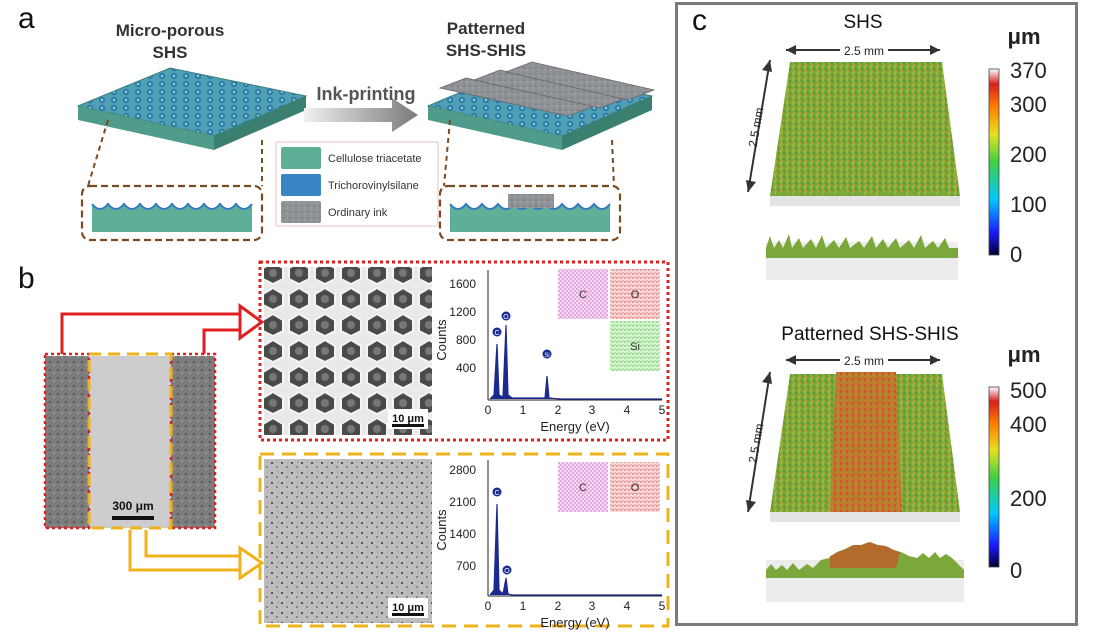  Describe the element at coordinates (361, 115) in the screenshot. I see `ink-printing-arrow` at that location.